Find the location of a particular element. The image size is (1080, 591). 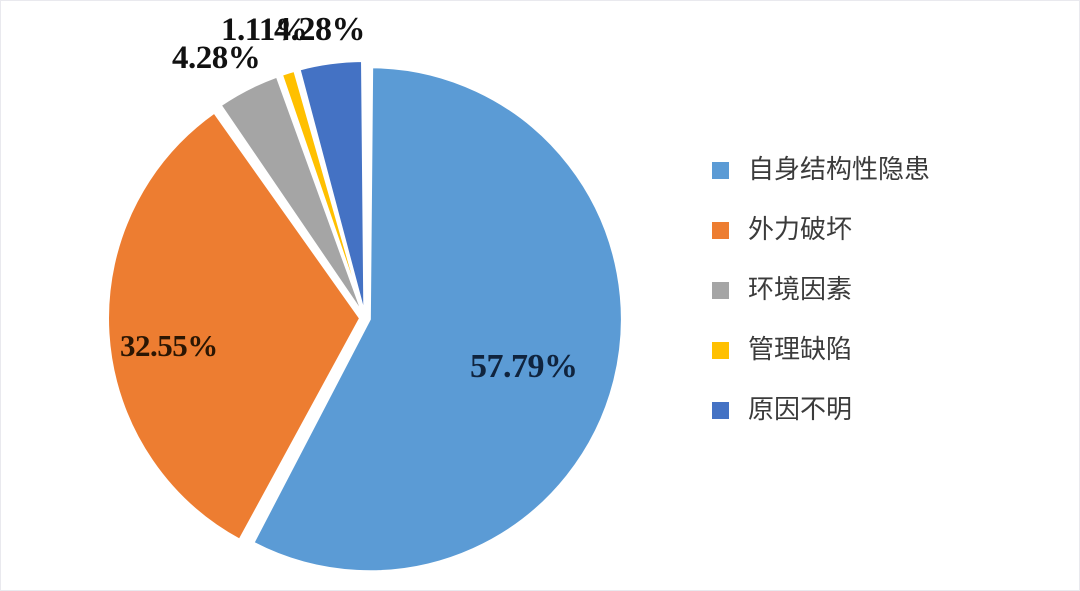

slice-label-management-defects: 1.11% is located at coordinates (264, 30).